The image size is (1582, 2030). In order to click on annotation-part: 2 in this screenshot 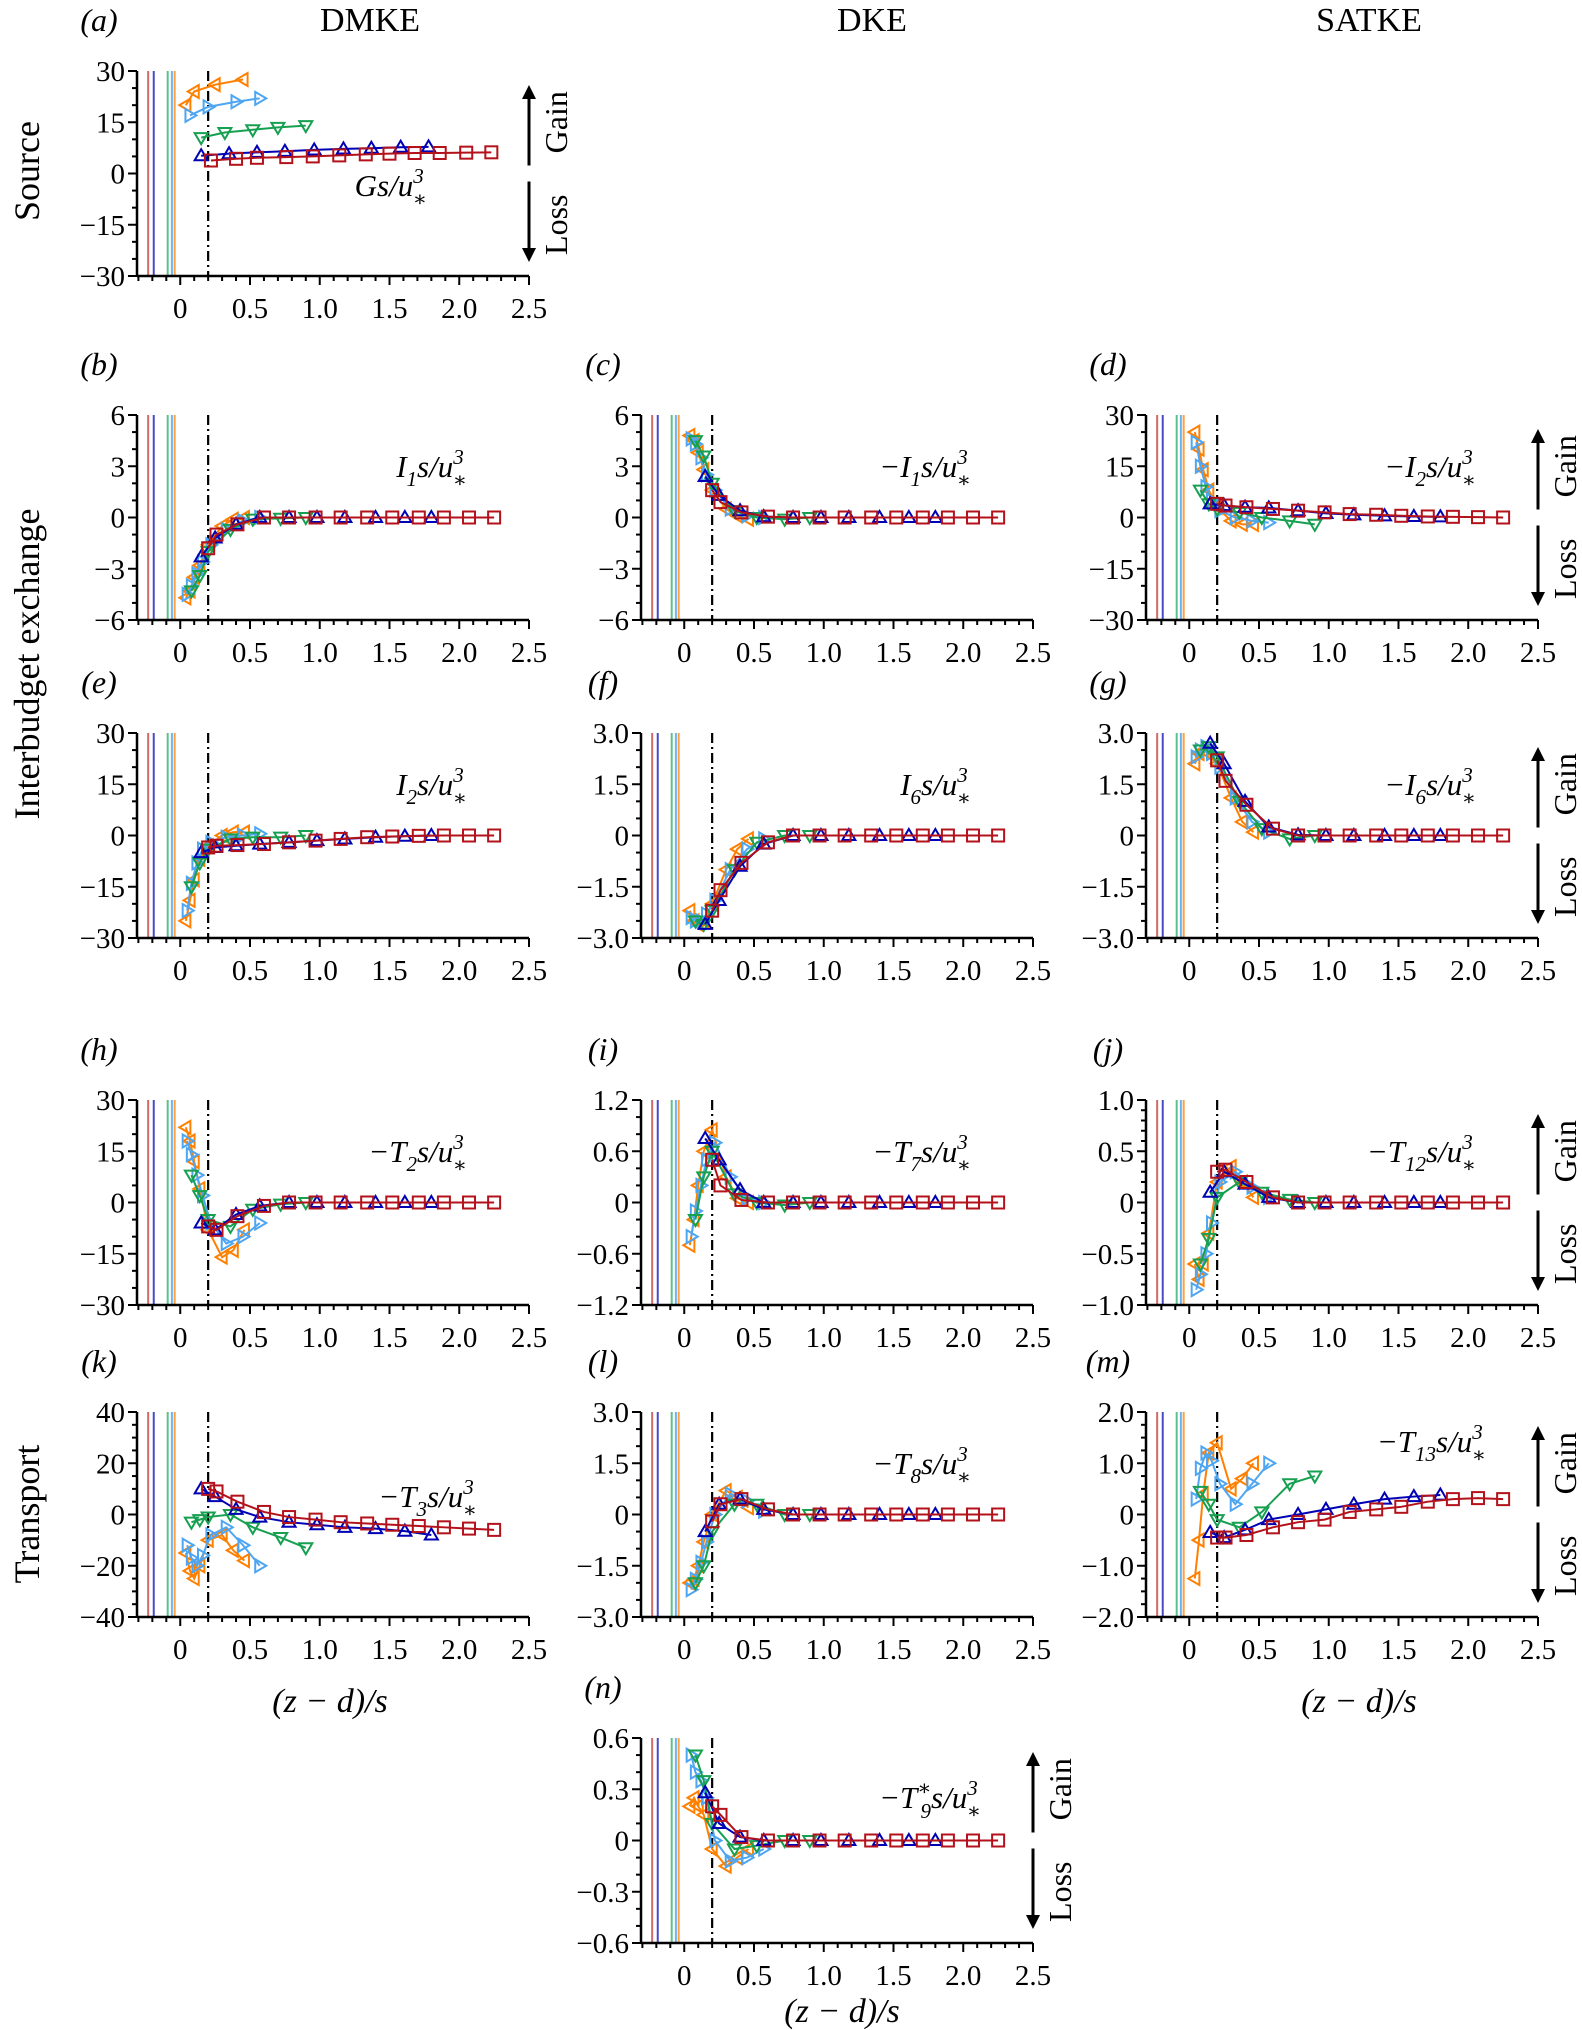, I will do `click(412, 1164)`.